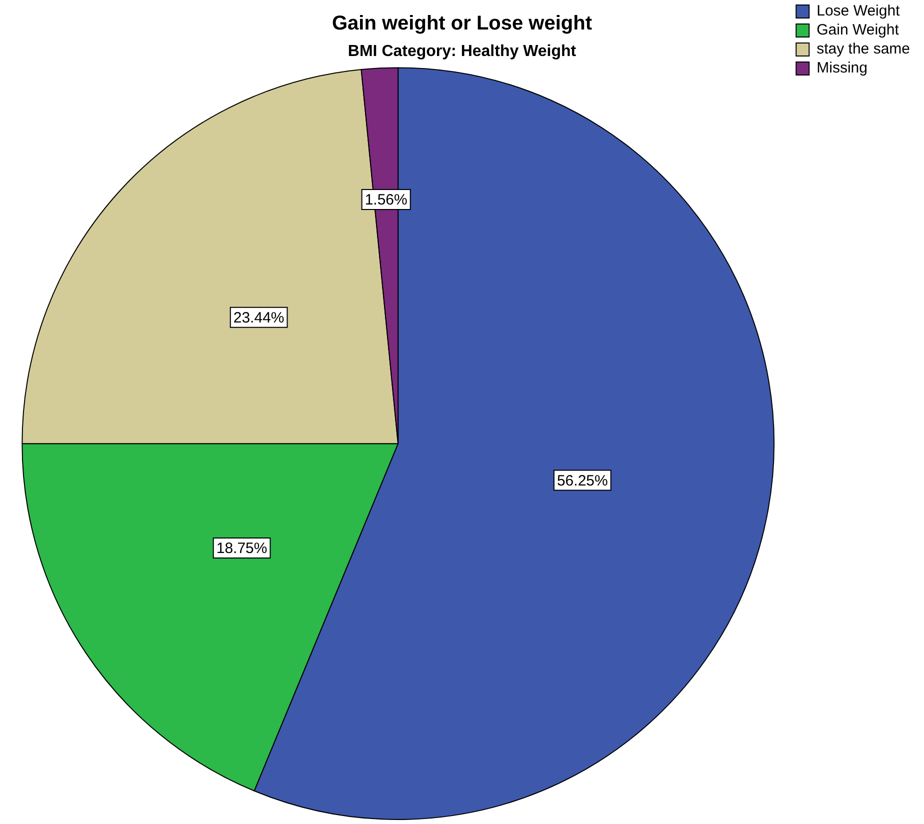  Describe the element at coordinates (462, 23) in the screenshot. I see `chart-title: Gain weight or Lose weight` at that location.